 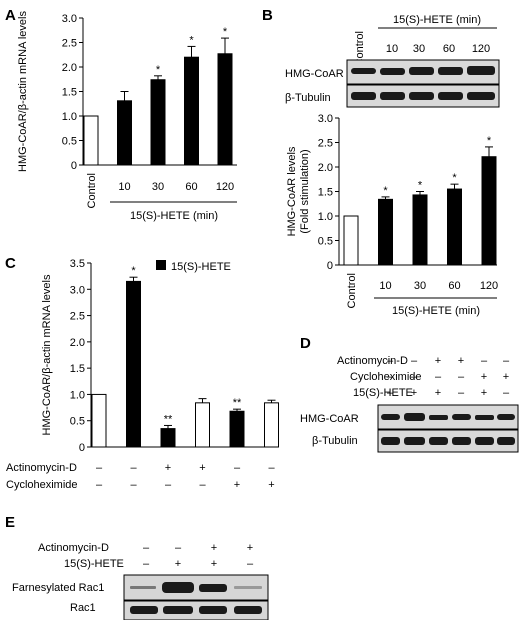 What do you see at coordinates (267, 15) in the screenshot?
I see `panel-letter-b: B` at bounding box center [267, 15].